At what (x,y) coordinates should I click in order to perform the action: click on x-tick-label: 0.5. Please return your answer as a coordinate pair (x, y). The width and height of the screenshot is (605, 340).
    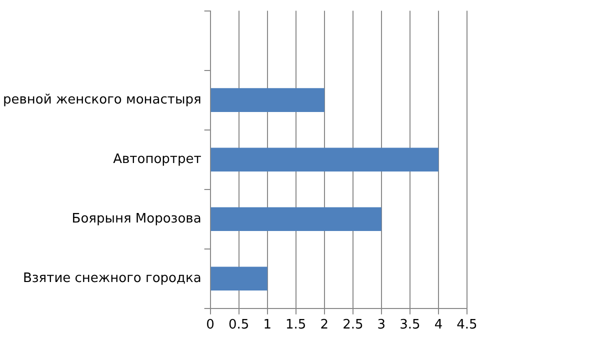
    Looking at the image, I should click on (239, 325).